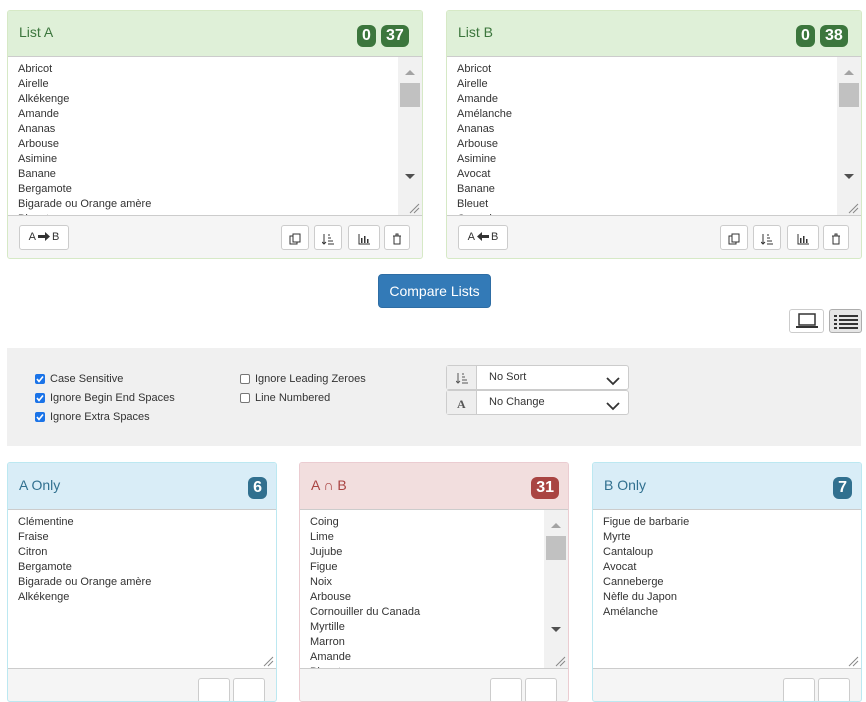 This screenshot has width=866, height=702. I want to click on result-item: Cornouiller du Canada, so click(365, 612).